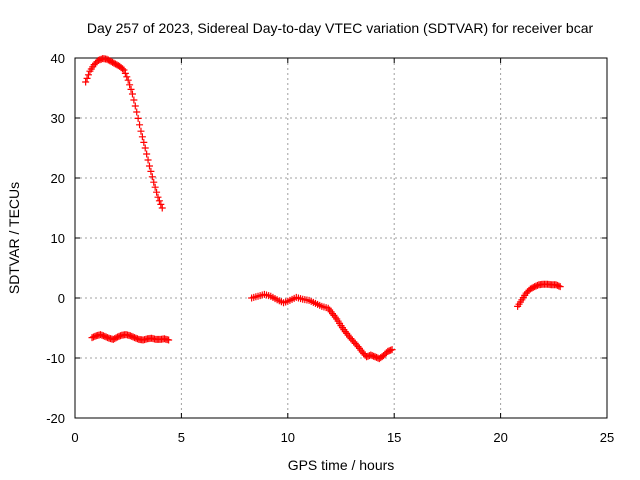 The height and width of the screenshot is (480, 640). Describe the element at coordinates (500, 437) in the screenshot. I see `x-tick-label: 20` at that location.